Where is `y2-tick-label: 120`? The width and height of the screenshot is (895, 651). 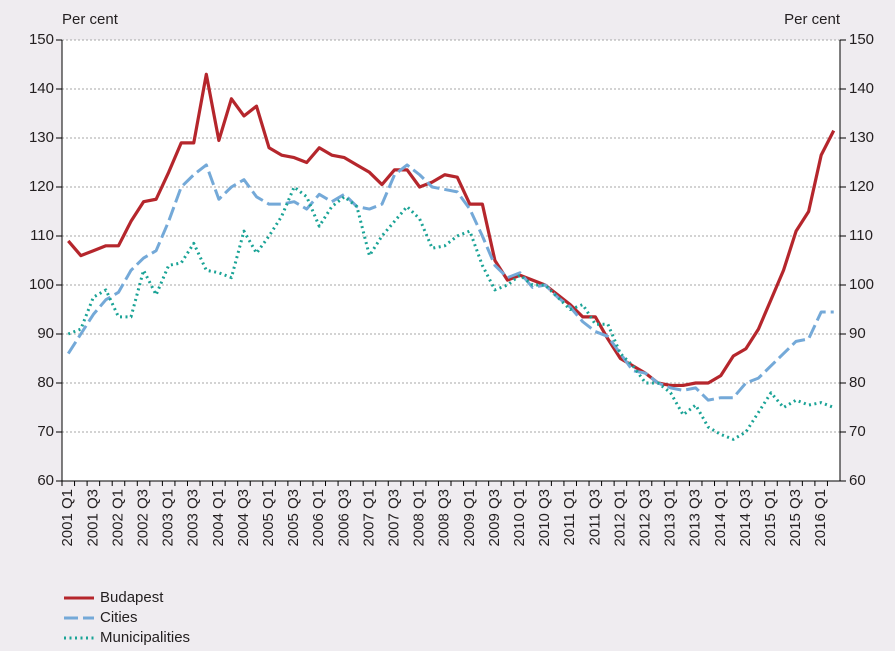
y2-tick-label: 120 is located at coordinates (861, 186).